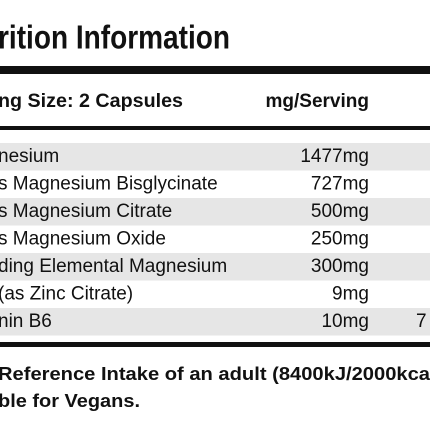 The image size is (430, 430). Describe the element at coordinates (70, 401) in the screenshot. I see `footer-text: ble for Vegans.` at that location.